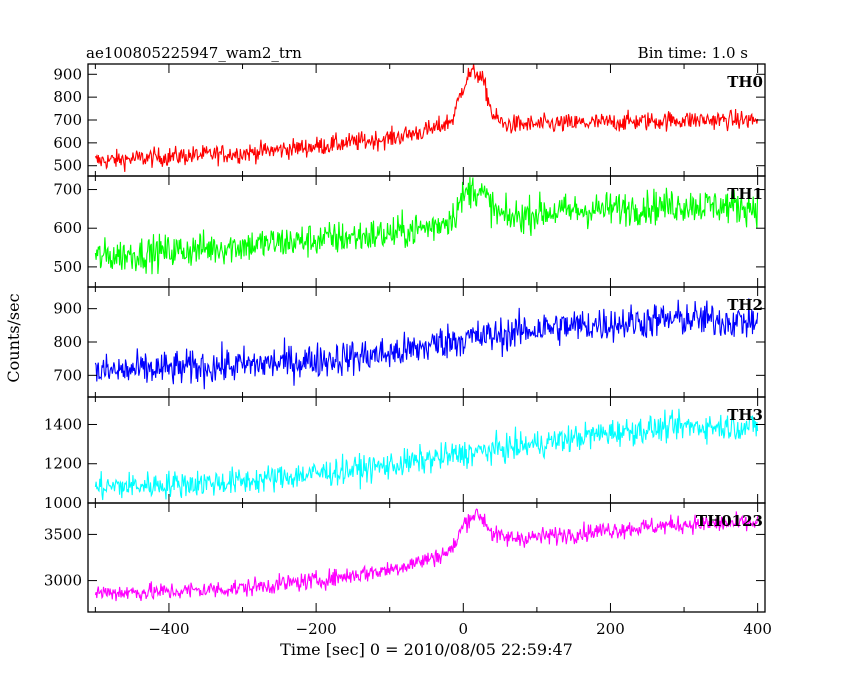 The height and width of the screenshot is (680, 850). What do you see at coordinates (63, 534) in the screenshot?
I see `y-tick-label-th0123: 3500` at bounding box center [63, 534].